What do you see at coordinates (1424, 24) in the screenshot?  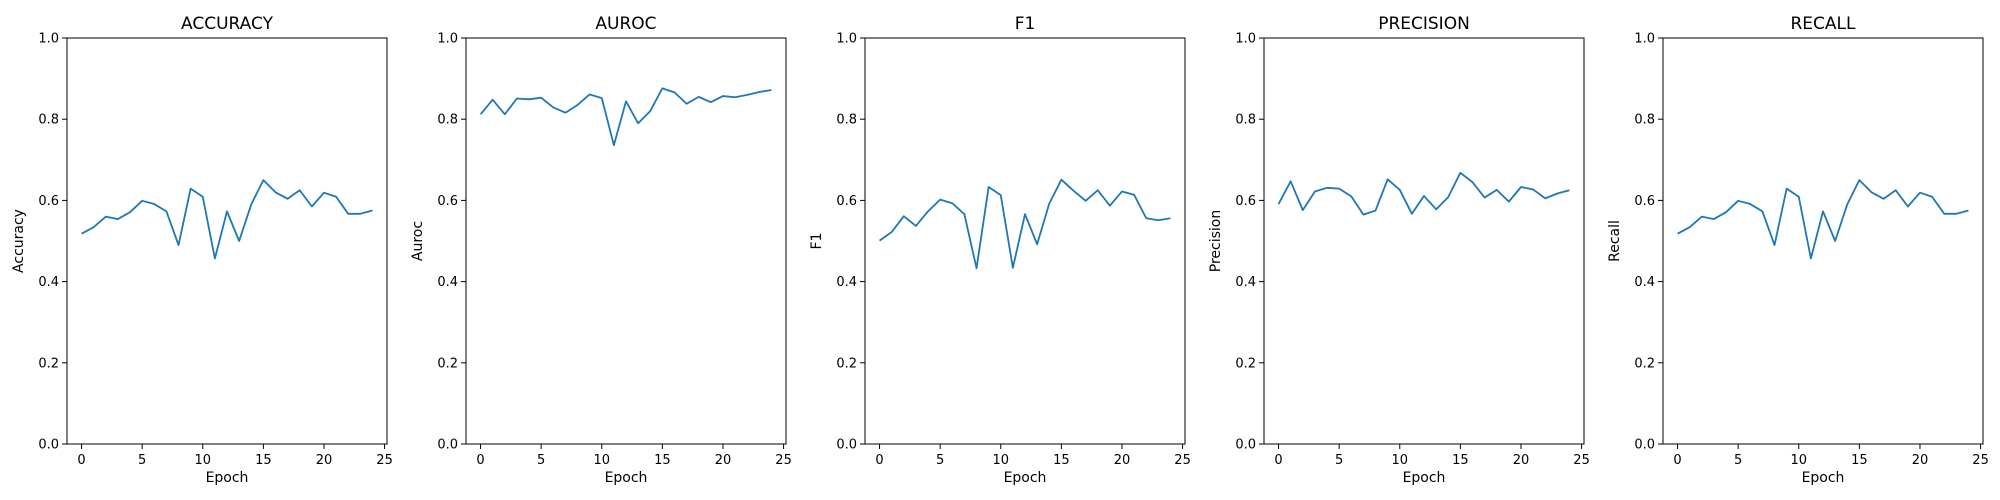 I see `chart-title: PRECISION` at bounding box center [1424, 24].